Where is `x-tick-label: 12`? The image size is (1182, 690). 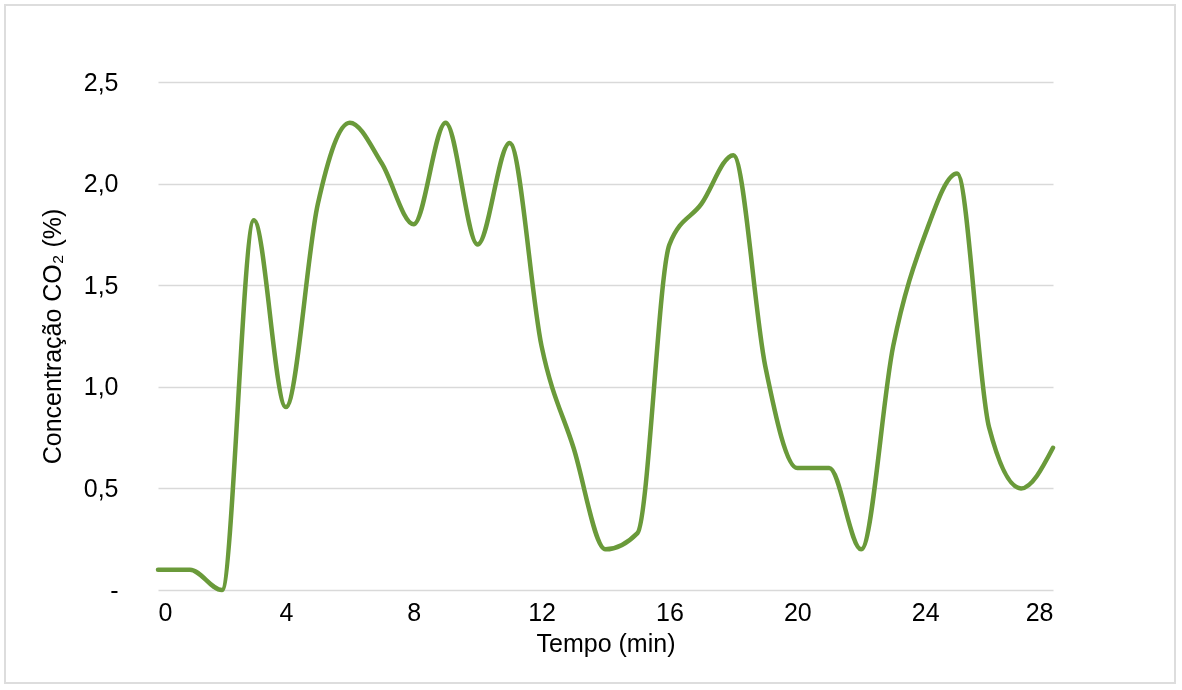 x-tick-label: 12 is located at coordinates (542, 611).